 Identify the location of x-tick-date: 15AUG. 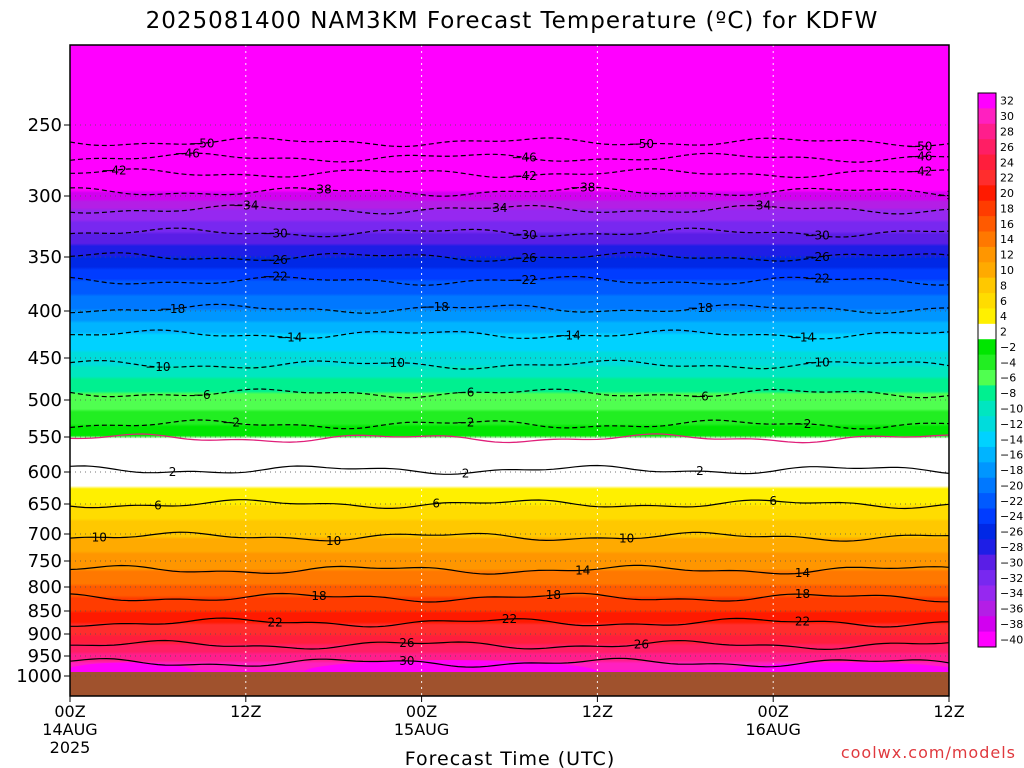
(421, 729).